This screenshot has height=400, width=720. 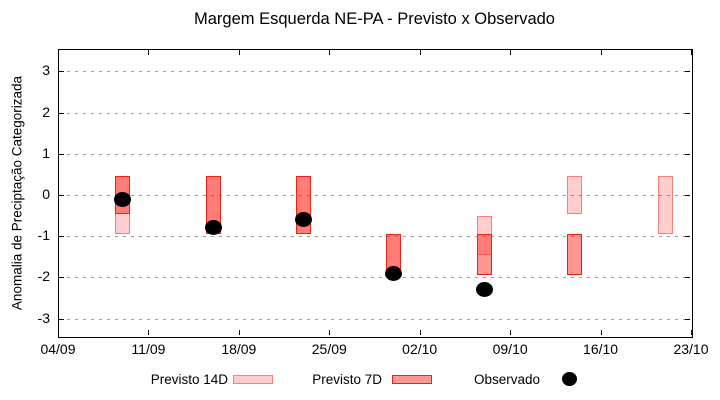 What do you see at coordinates (43, 276) in the screenshot?
I see `y-tick-label: -2` at bounding box center [43, 276].